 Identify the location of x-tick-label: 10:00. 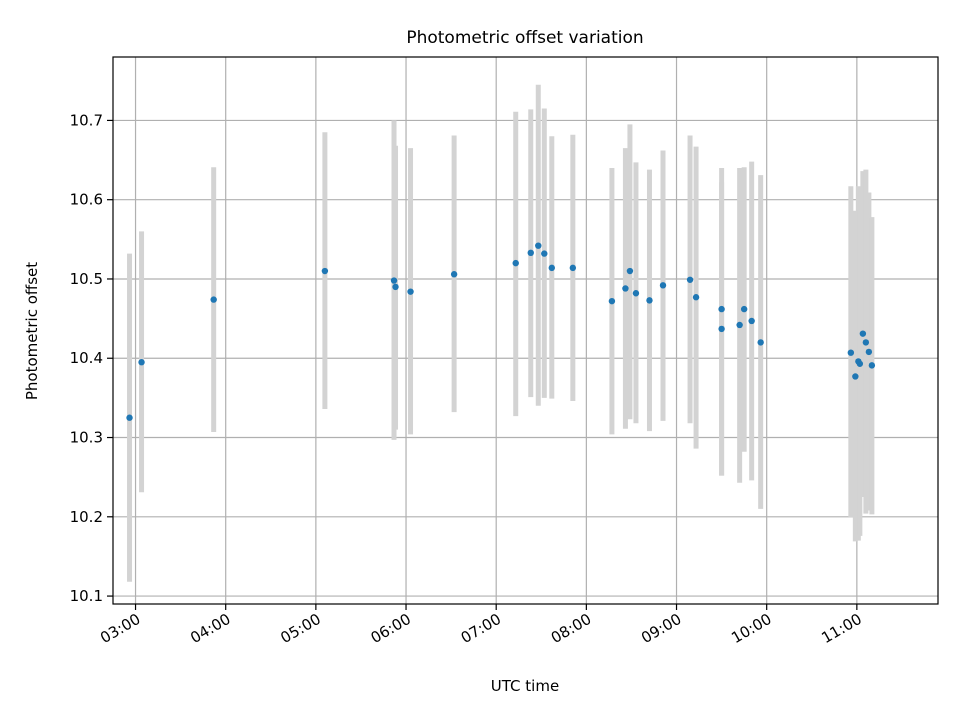
(751, 628).